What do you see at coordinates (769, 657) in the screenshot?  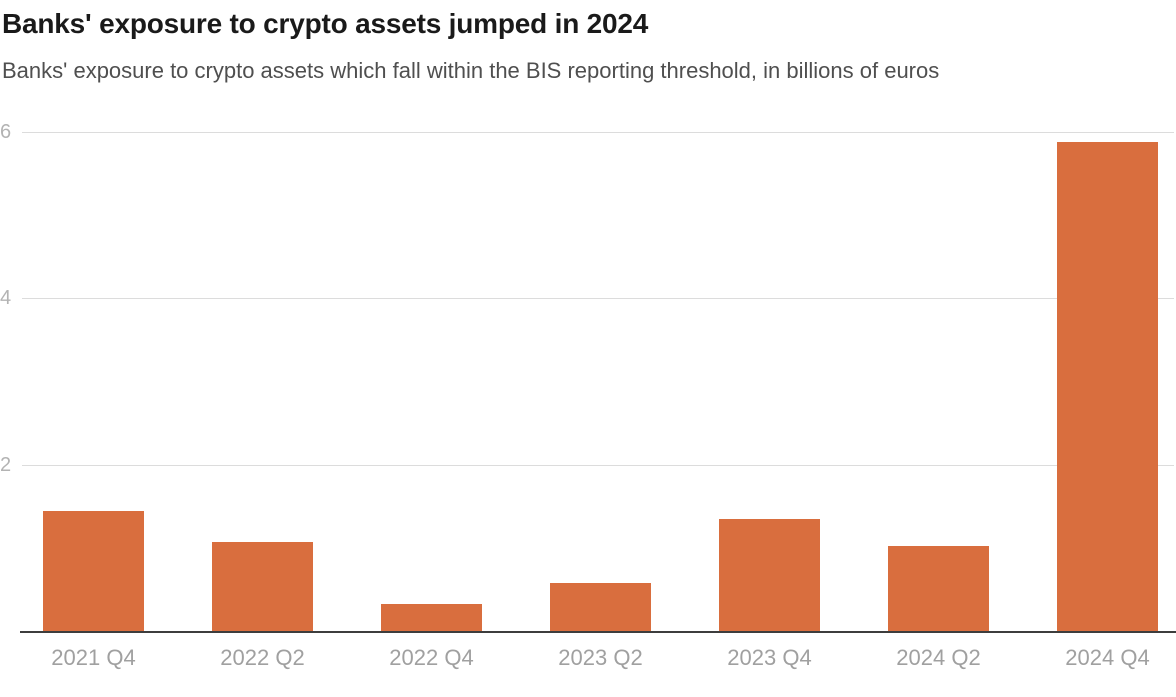 I see `x-tick-label: 2023 Q4` at bounding box center [769, 657].